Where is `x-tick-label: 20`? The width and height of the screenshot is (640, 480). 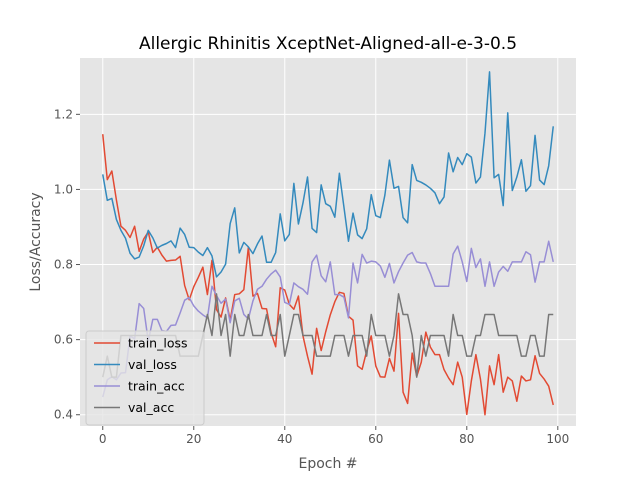 x-tick-label: 20 is located at coordinates (193, 439).